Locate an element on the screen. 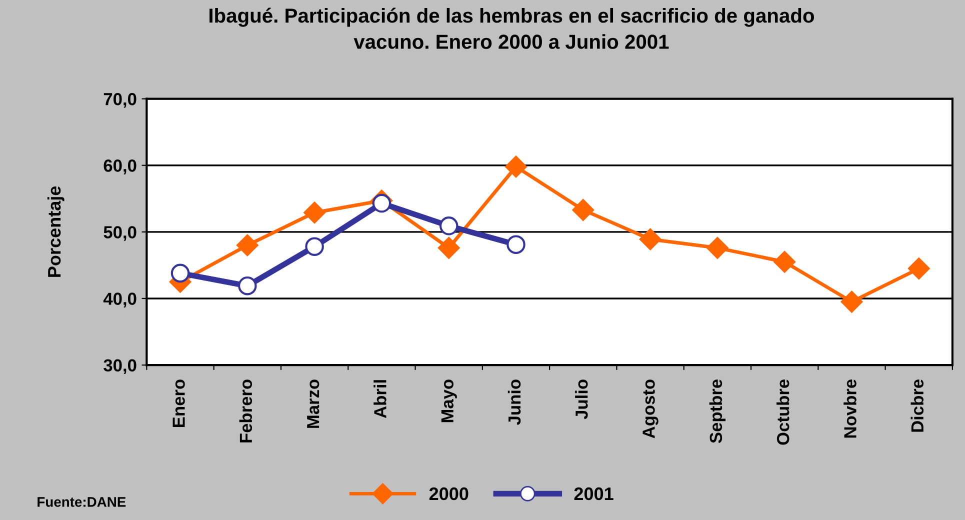 This screenshot has width=965, height=520. y-tick-label: 30,0 is located at coordinates (120, 366).